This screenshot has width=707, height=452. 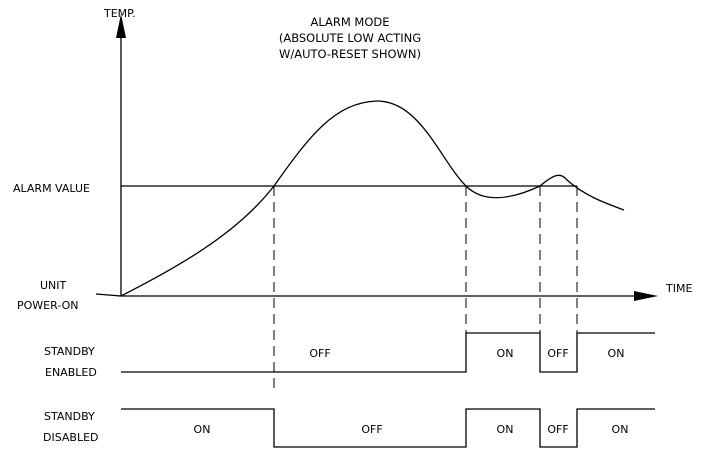 What do you see at coordinates (388, 352) in the screenshot?
I see `standby-enabled-waveform` at bounding box center [388, 352].